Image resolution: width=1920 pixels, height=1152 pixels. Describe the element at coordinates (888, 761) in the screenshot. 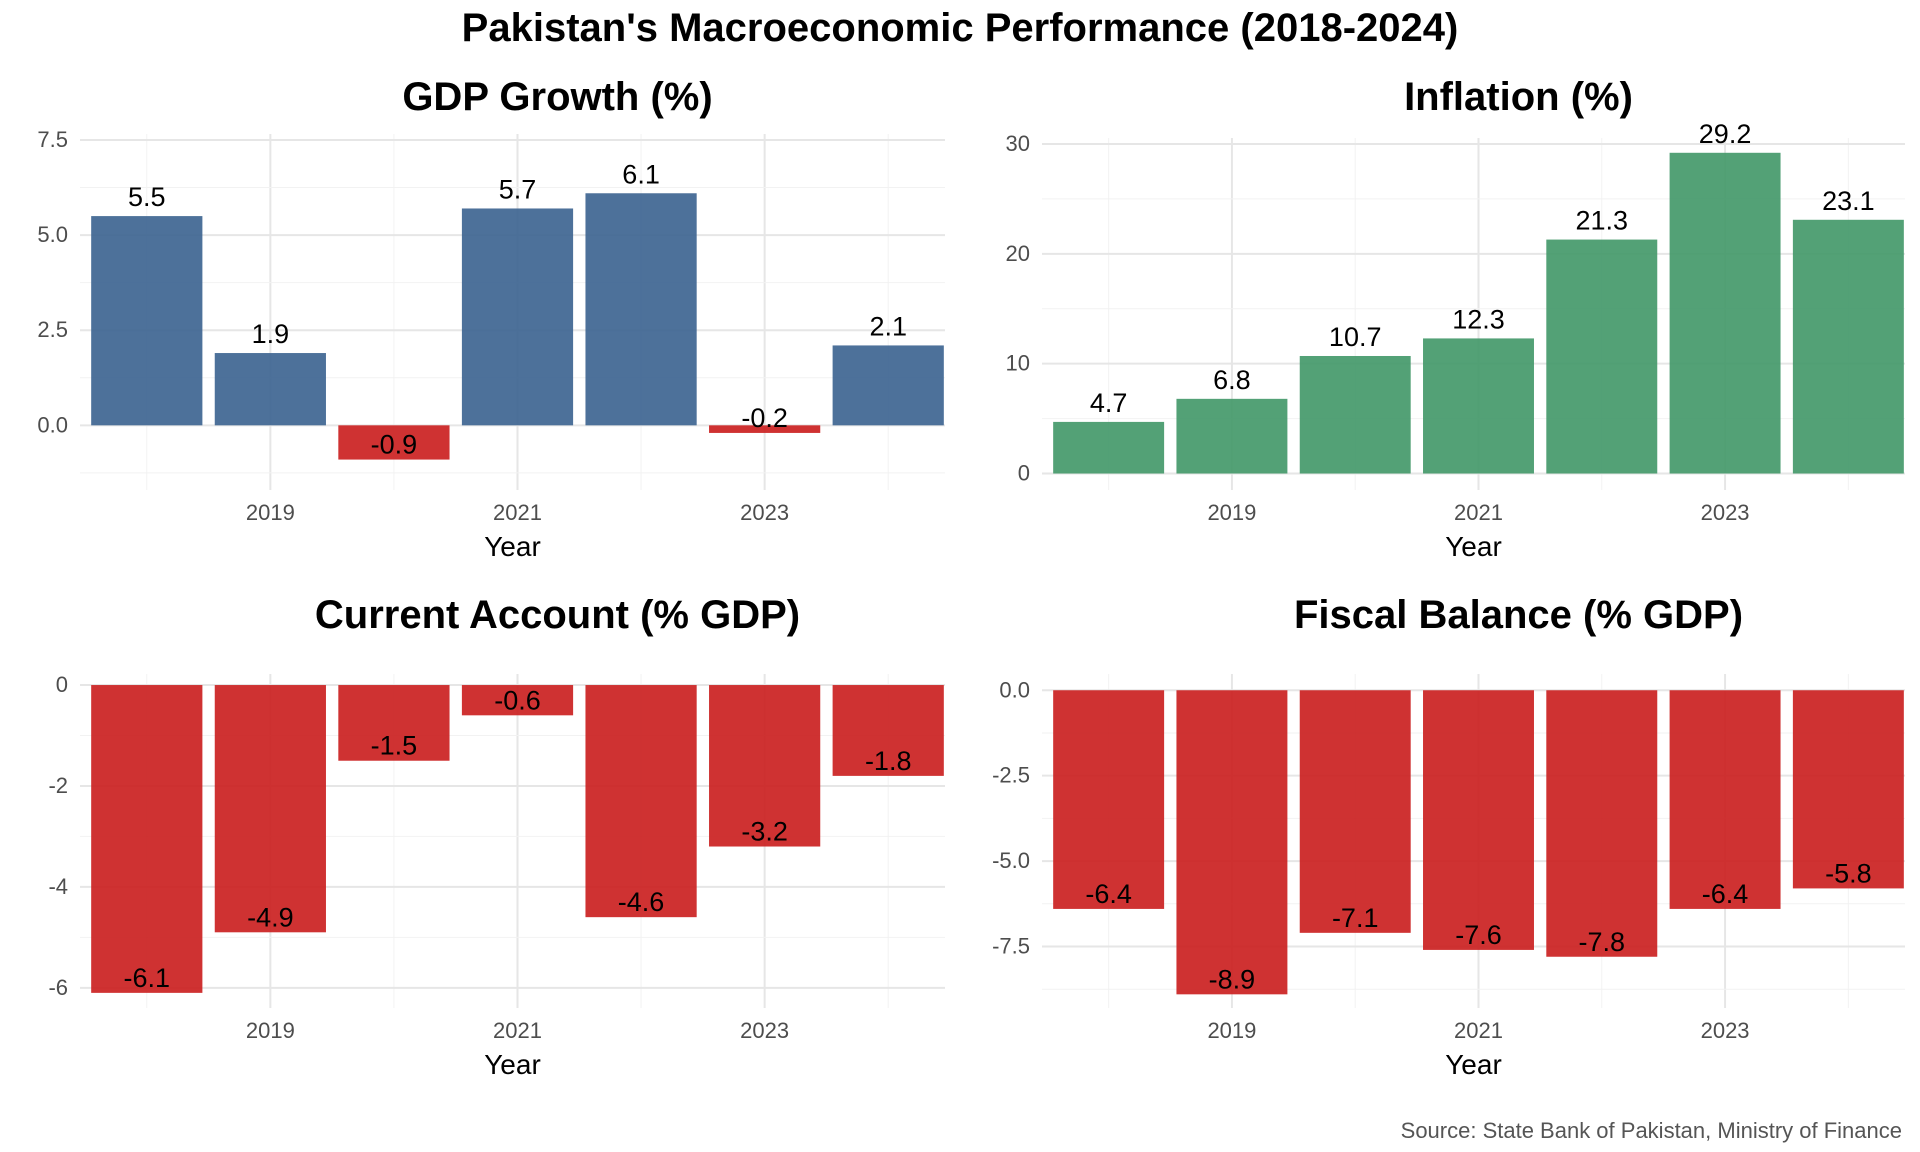

I see `bar-value-label: -1.8` at that location.